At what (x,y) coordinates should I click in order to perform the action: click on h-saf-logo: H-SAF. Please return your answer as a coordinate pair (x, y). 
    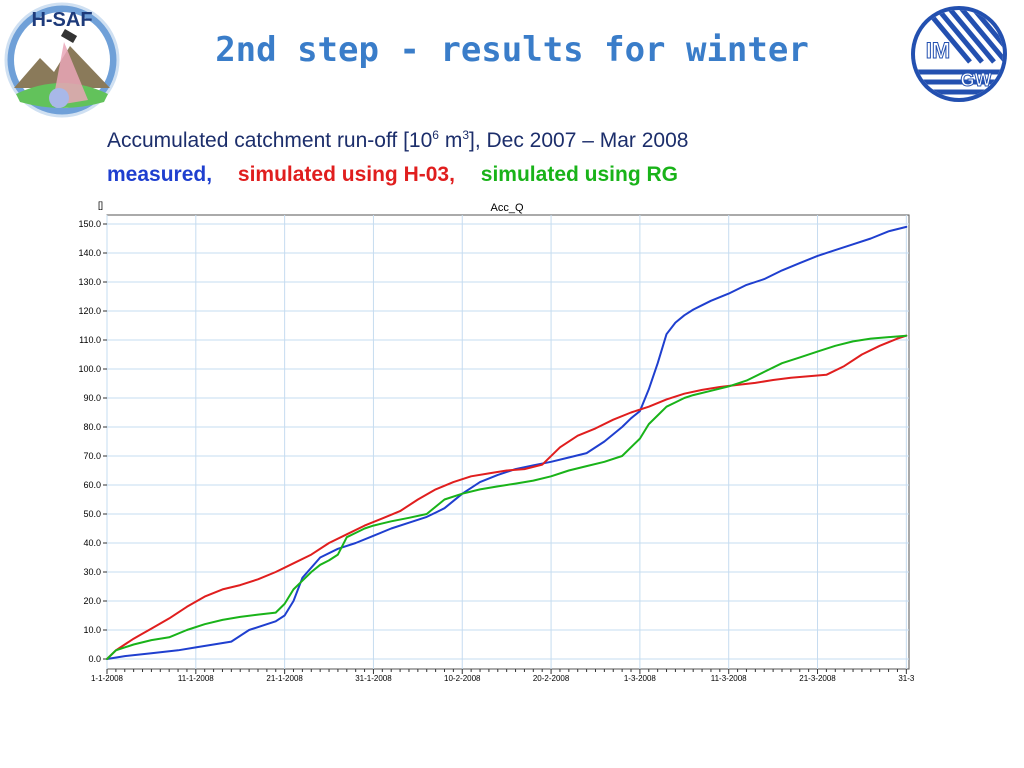
    Looking at the image, I should click on (62, 60).